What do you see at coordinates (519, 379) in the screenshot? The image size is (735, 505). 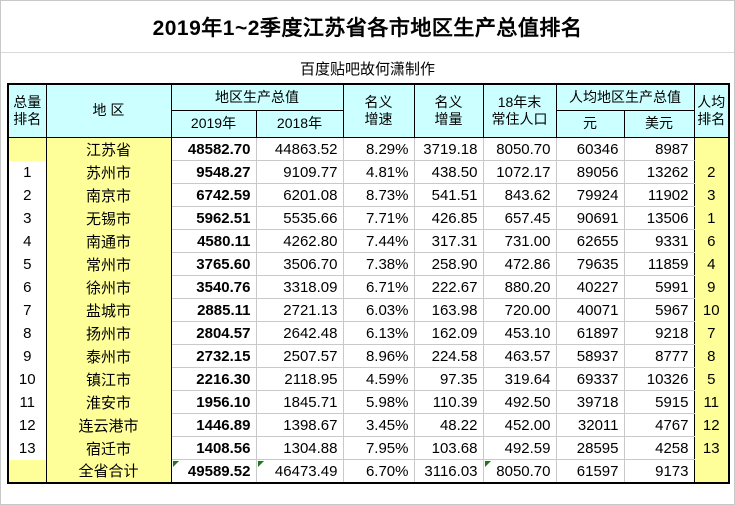 I see `population-cell: 319.64` at bounding box center [519, 379].